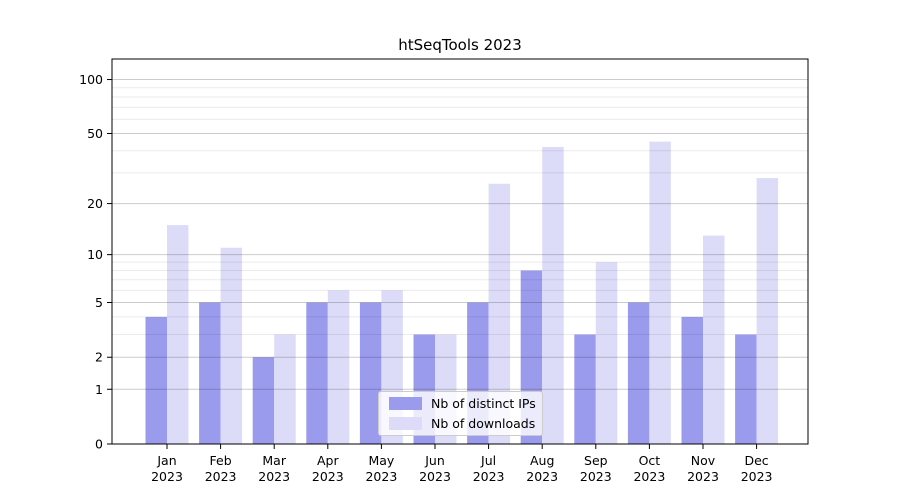 Image resolution: width=900 pixels, height=500 pixels. What do you see at coordinates (460, 413) in the screenshot?
I see `legend: Nb of distinct IPs Nb of downloads` at bounding box center [460, 413].